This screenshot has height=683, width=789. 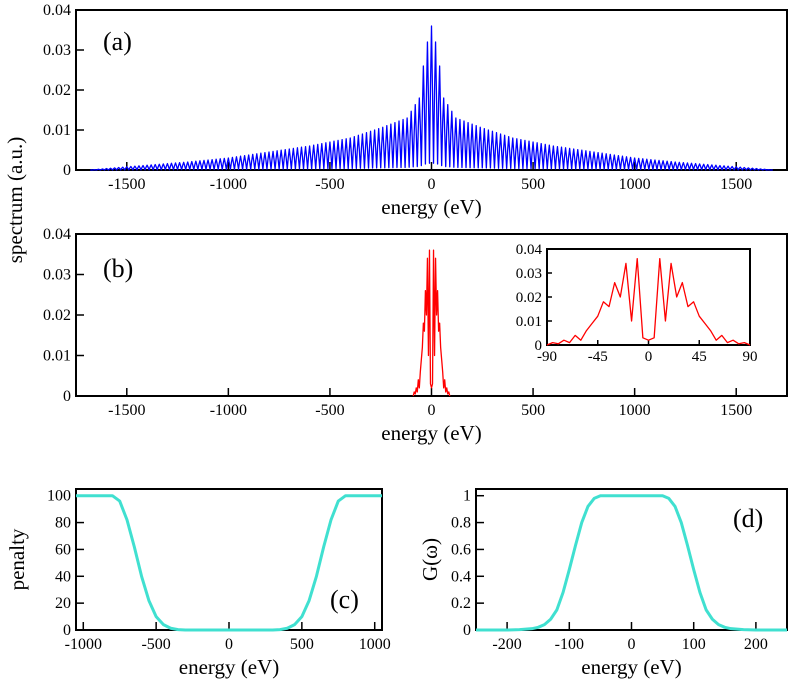 What do you see at coordinates (63, 576) in the screenshot?
I see `panel-c-ytick-label: 40` at bounding box center [63, 576].